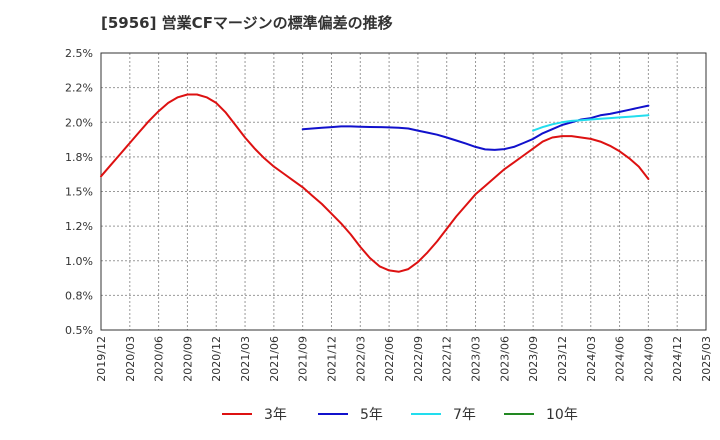  I want to click on x-tick-label: 2024/06, so click(620, 359).